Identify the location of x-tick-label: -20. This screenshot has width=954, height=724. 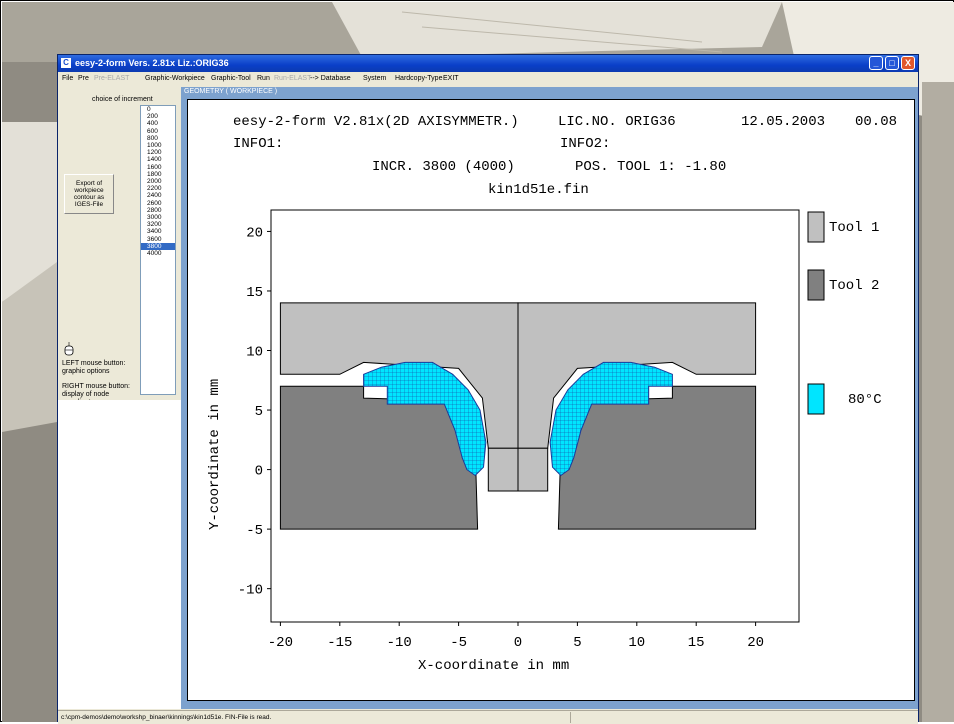
(280, 643).